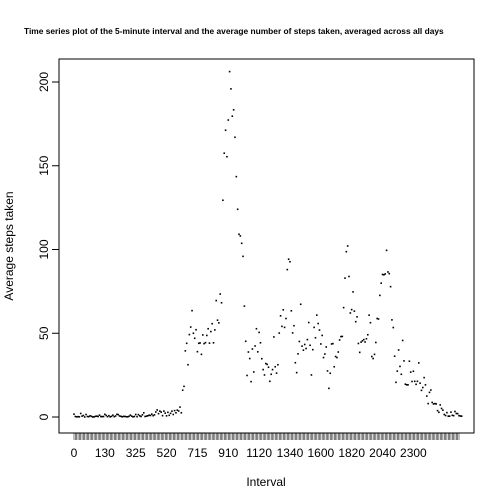 This screenshot has width=504, height=504. I want to click on x-tick-label: 1120, so click(259, 453).